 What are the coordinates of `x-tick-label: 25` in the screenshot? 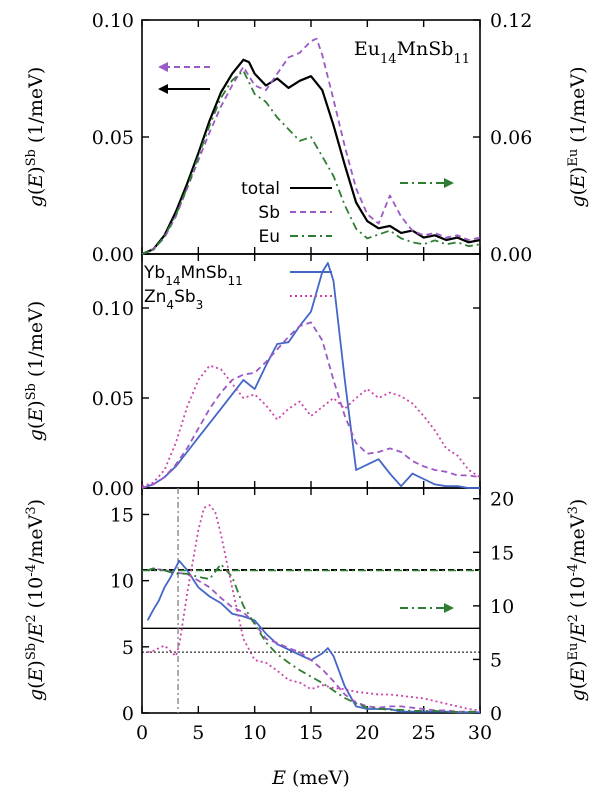 It's located at (424, 733).